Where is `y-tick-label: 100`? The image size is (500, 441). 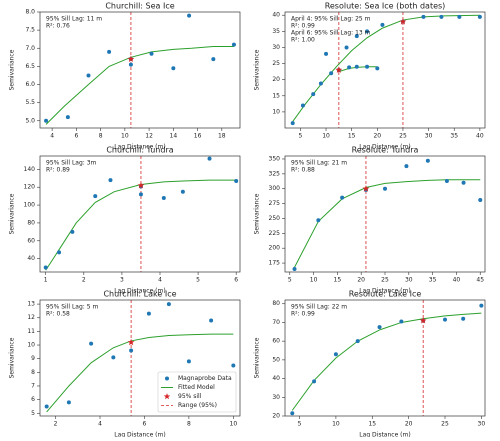
y-tick-label: 100 is located at coordinates (30, 205).